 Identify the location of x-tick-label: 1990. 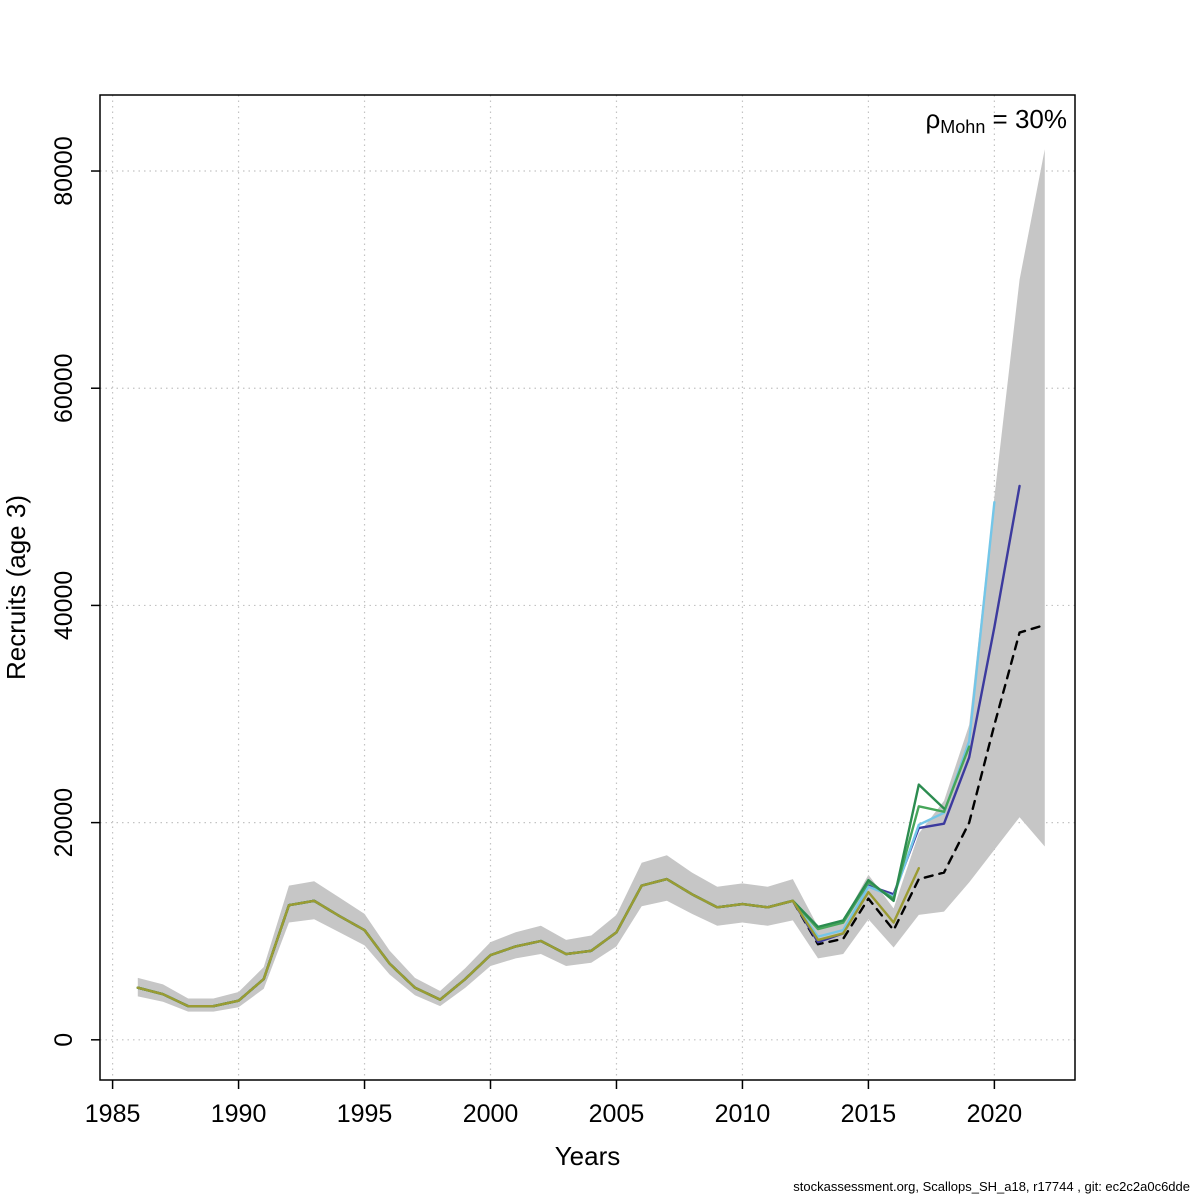
(239, 1114).